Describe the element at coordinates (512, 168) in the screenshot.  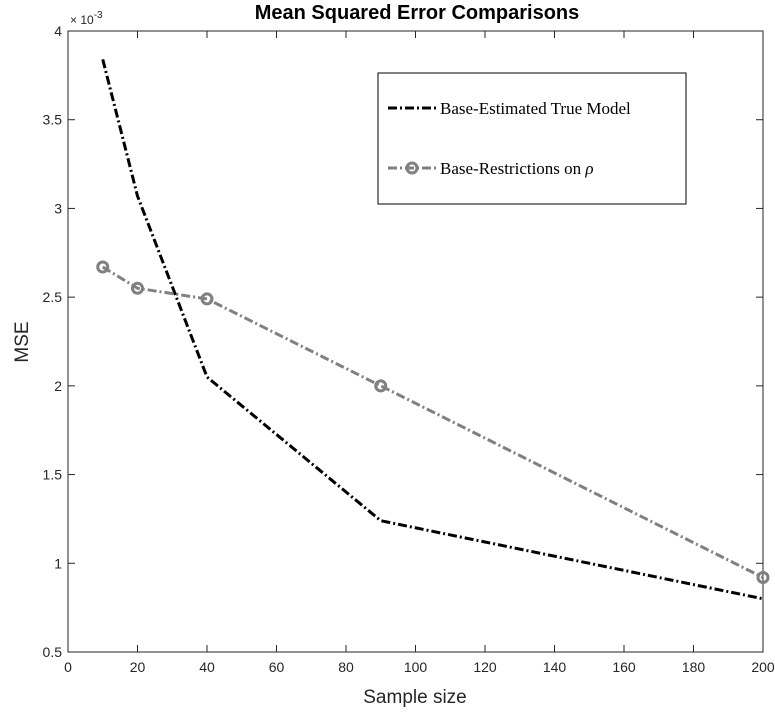
I see `legend-text-prefix: Base-Restrictions on` at that location.